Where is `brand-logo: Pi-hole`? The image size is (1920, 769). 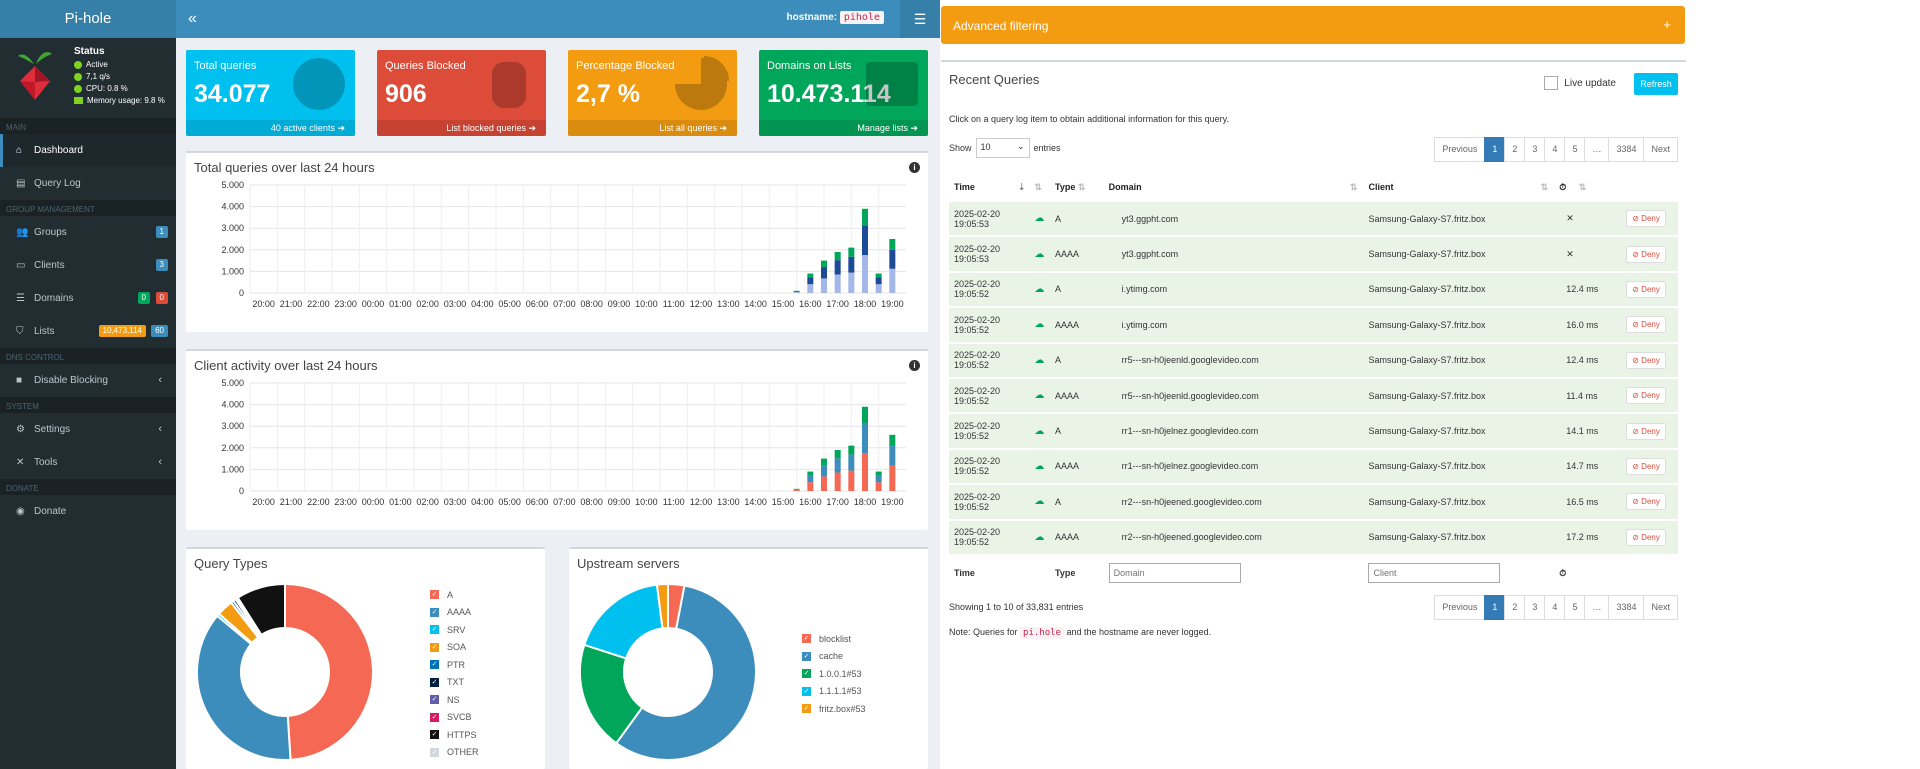
brand-logo: Pi-hole is located at coordinates (88, 19).